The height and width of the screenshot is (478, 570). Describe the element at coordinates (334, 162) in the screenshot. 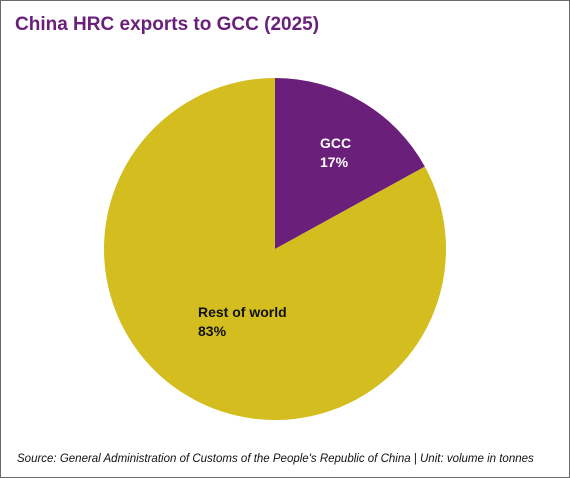

I see `slice-value-gcc: 17%` at that location.